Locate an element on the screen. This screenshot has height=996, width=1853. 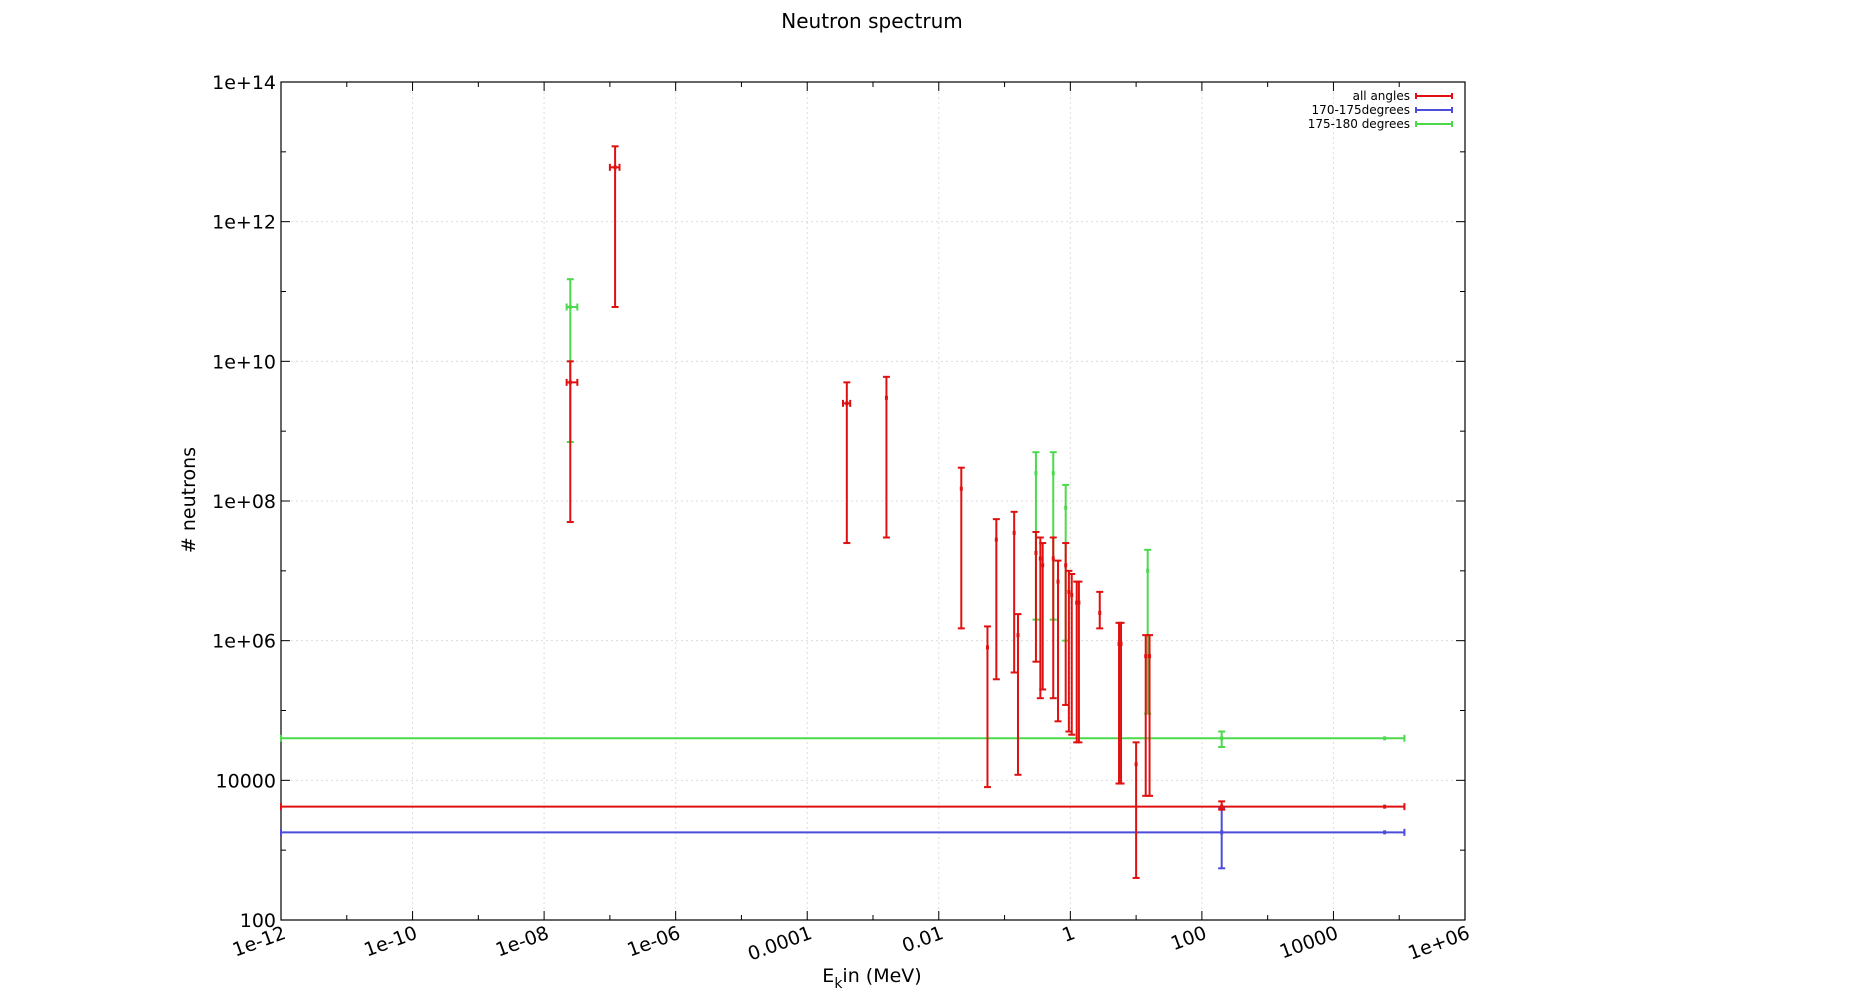
x-tick-label: 0.0001 is located at coordinates (780, 943).